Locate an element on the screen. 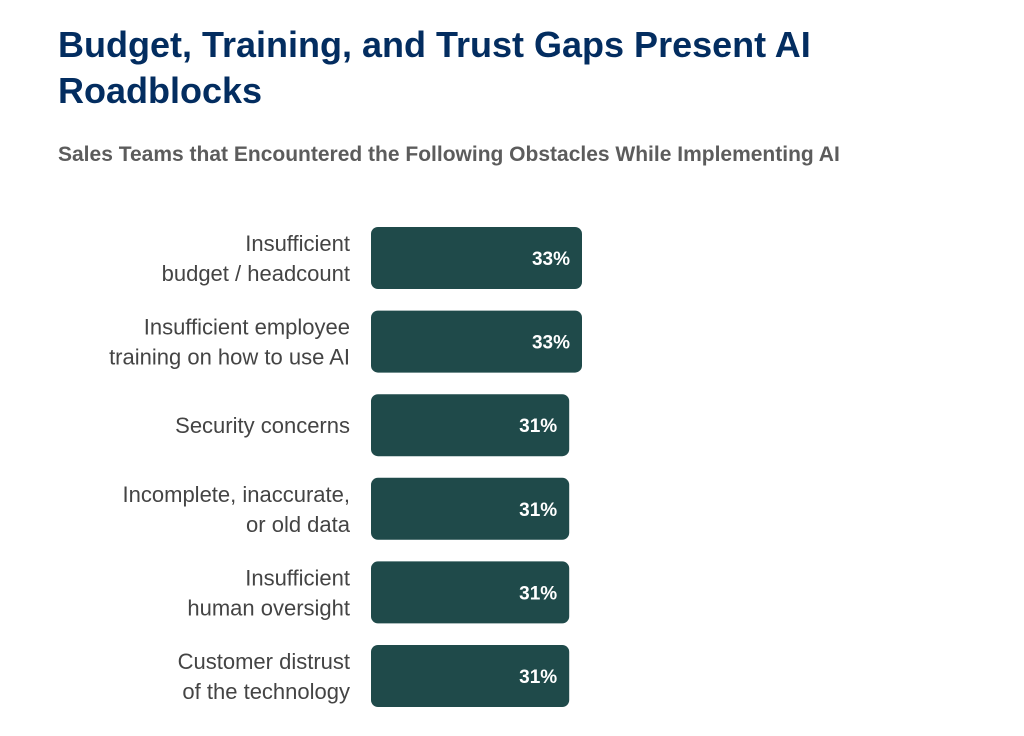 The width and height of the screenshot is (1024, 736). category-label: budget / headcount is located at coordinates (256, 273).